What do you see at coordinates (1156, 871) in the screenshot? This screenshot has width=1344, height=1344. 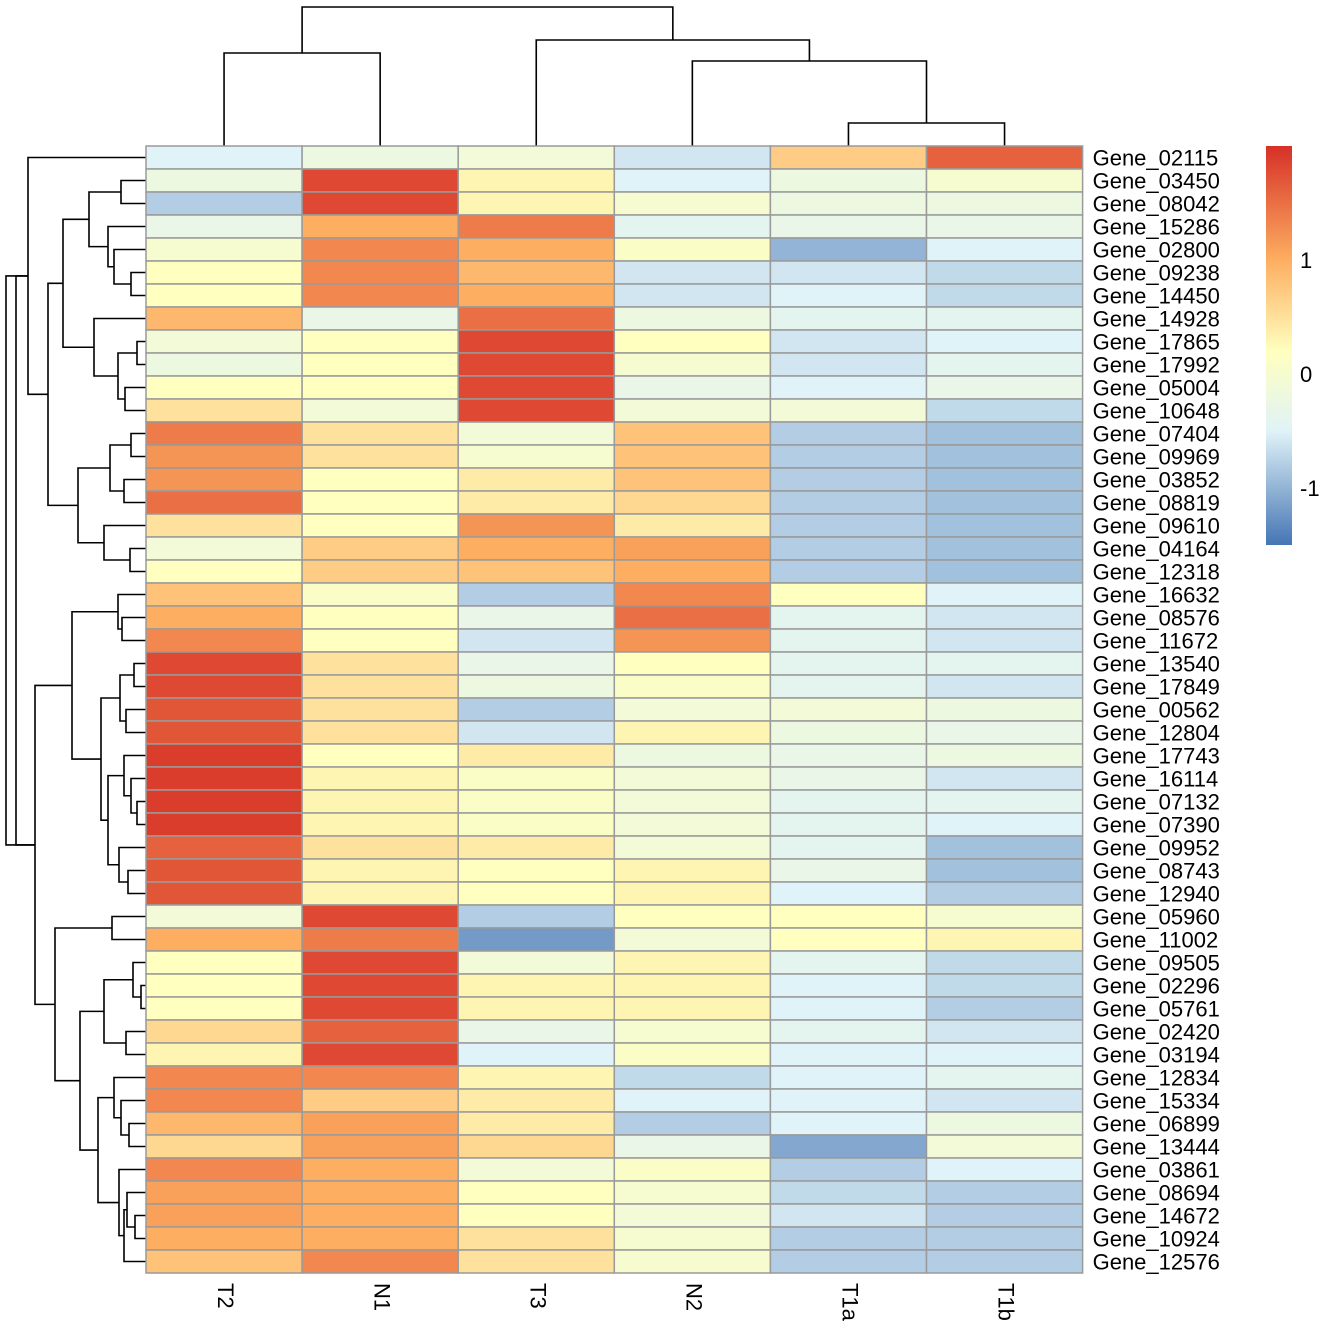 I see `row-label: Gene_08743` at bounding box center [1156, 871].